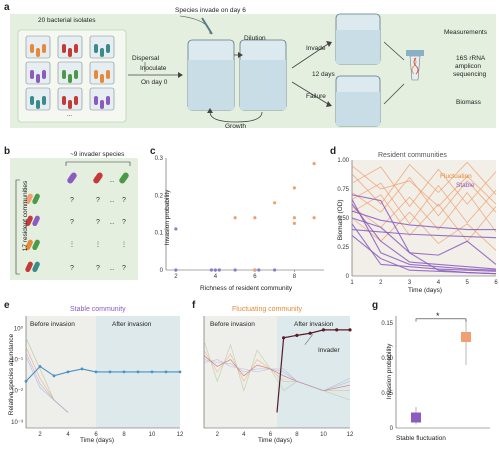 The height and width of the screenshot is (450, 499). What do you see at coordinates (96, 435) in the screenshot?
I see `panel-e-xtick: 6` at bounding box center [96, 435].